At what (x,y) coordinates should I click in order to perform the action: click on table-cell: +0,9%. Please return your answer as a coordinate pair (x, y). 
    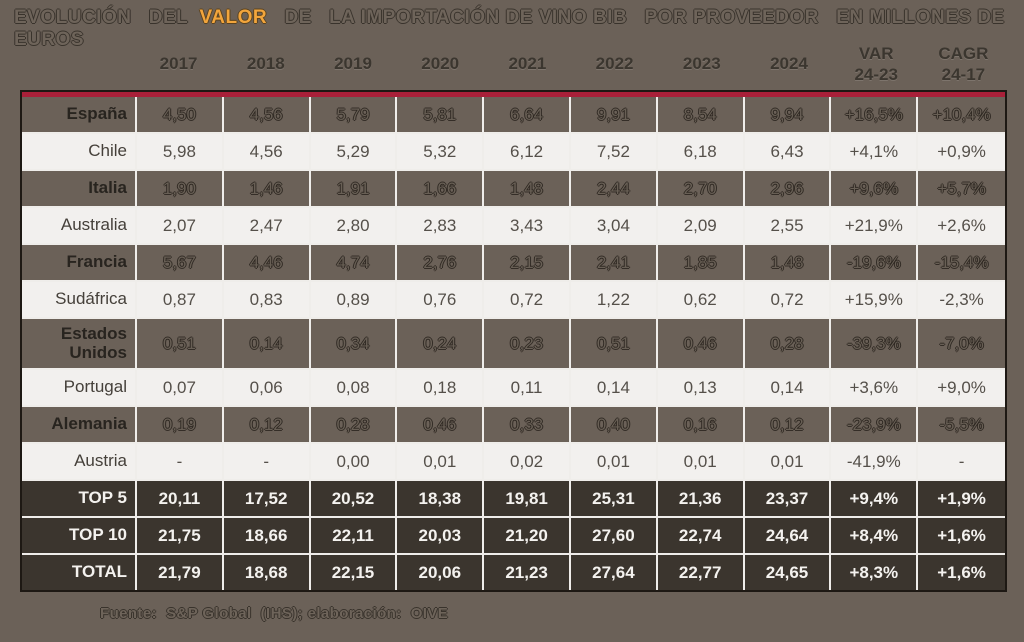
    Looking at the image, I should click on (961, 151).